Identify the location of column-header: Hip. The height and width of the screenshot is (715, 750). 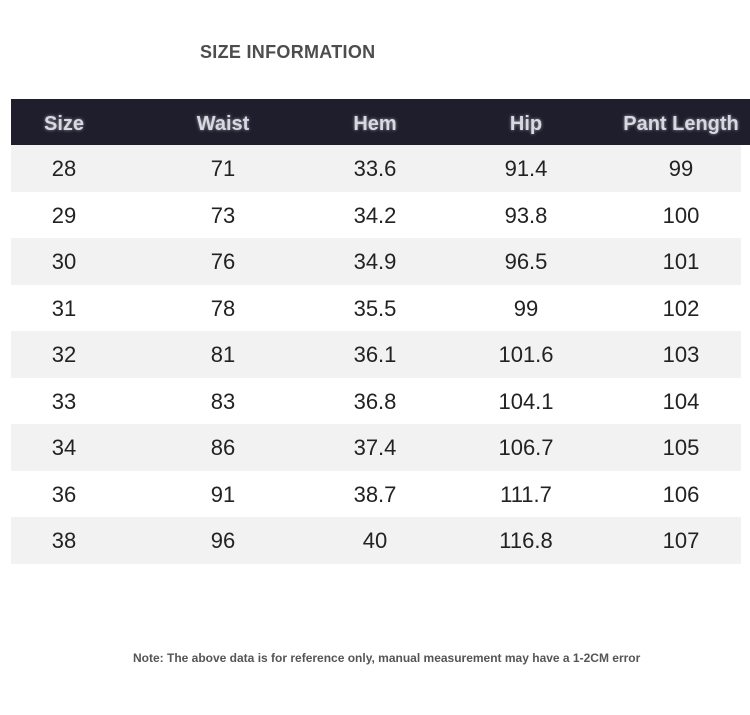
(526, 124).